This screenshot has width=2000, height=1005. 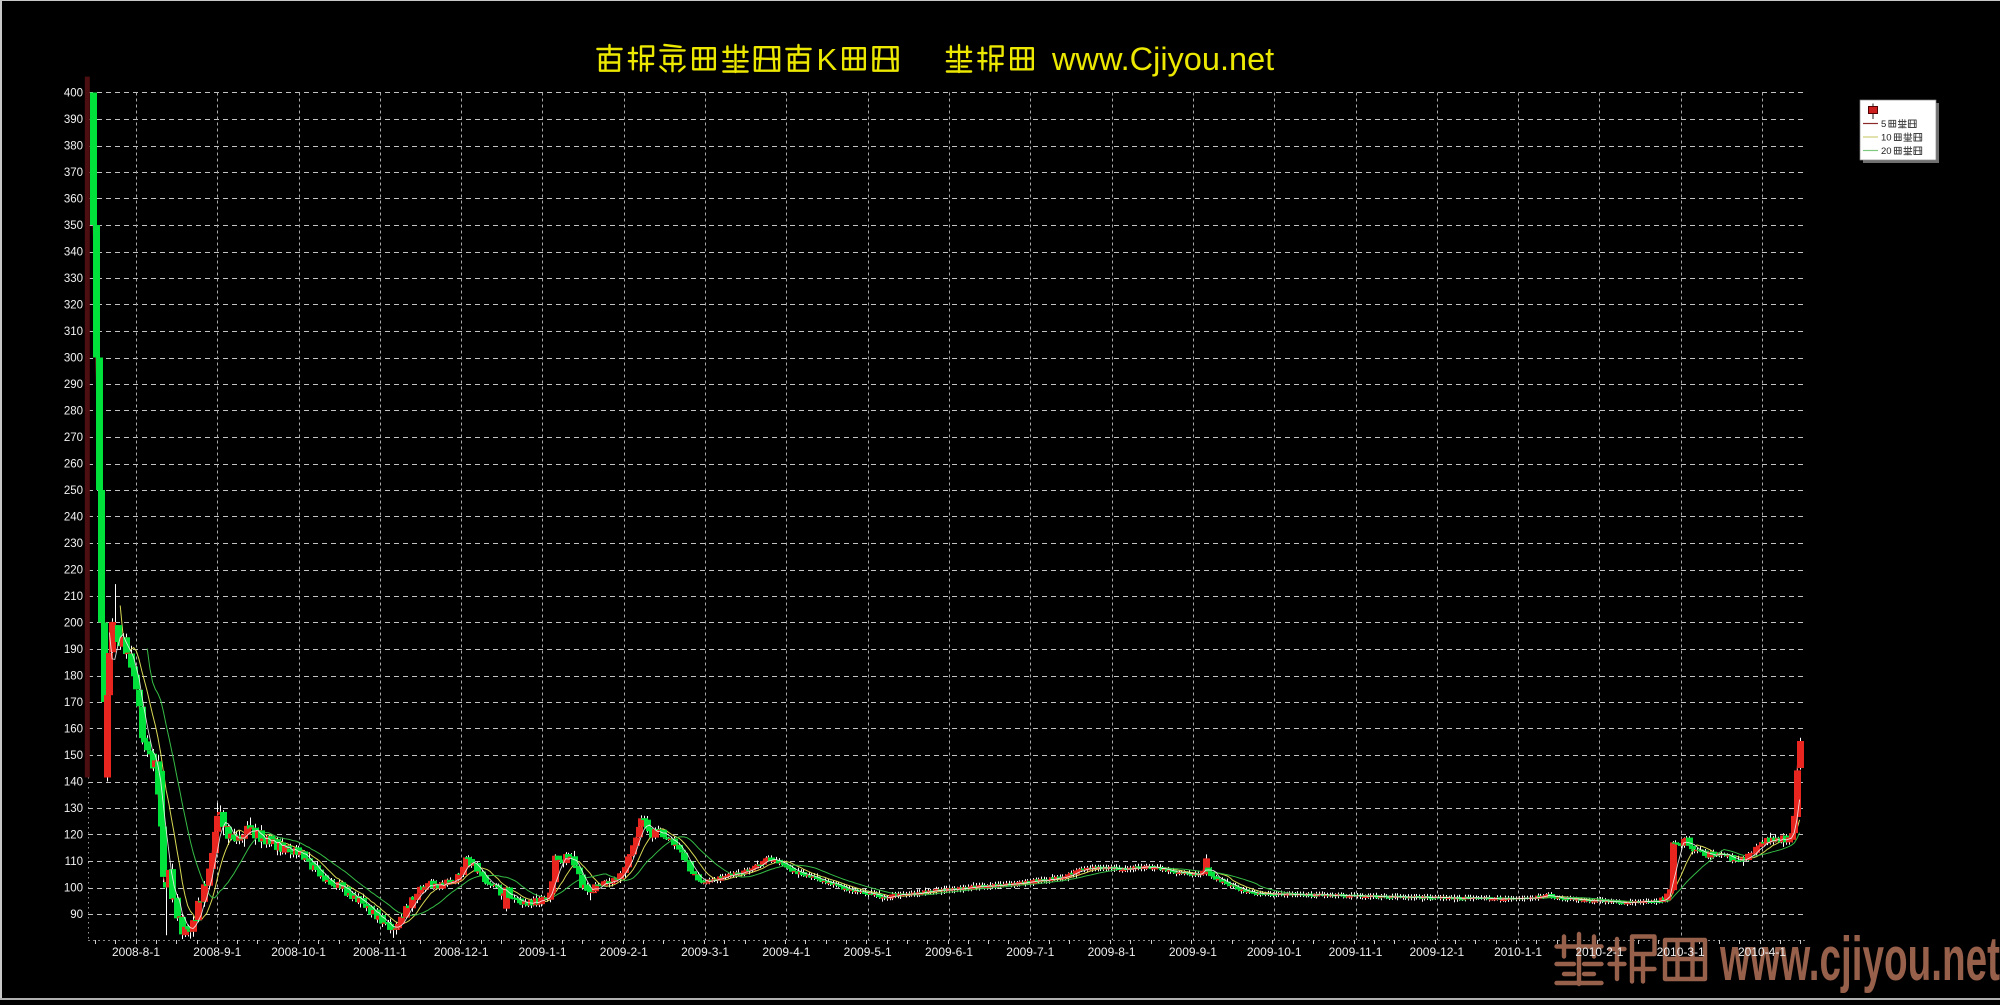 I want to click on svg-text: 190, so click(x=73, y=650).